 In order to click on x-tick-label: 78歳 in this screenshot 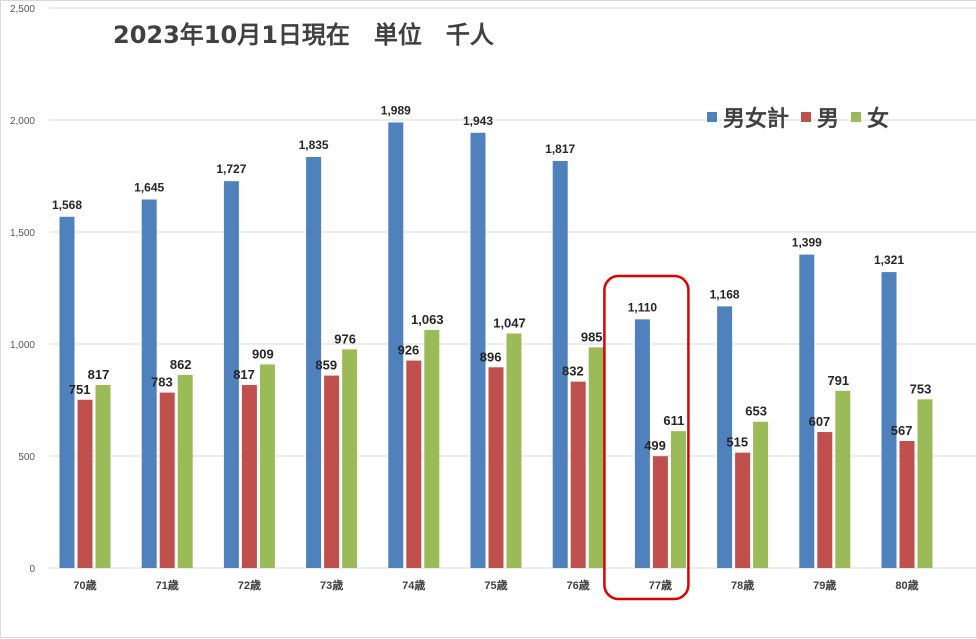, I will do `click(742, 585)`.